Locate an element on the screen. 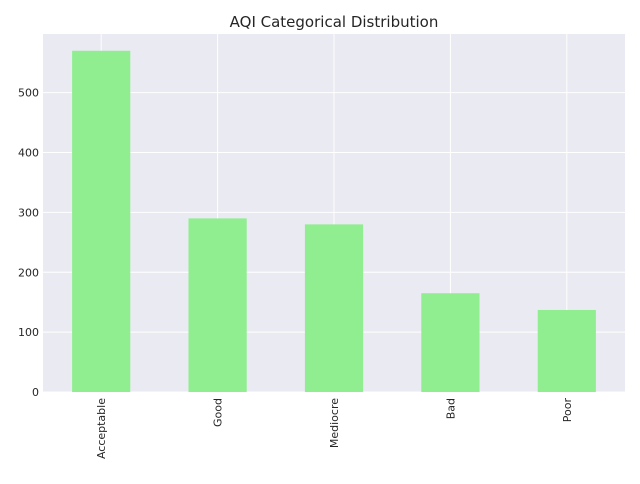 Image resolution: width=640 pixels, height=484 pixels. y-tick-label: 300 is located at coordinates (28, 212).